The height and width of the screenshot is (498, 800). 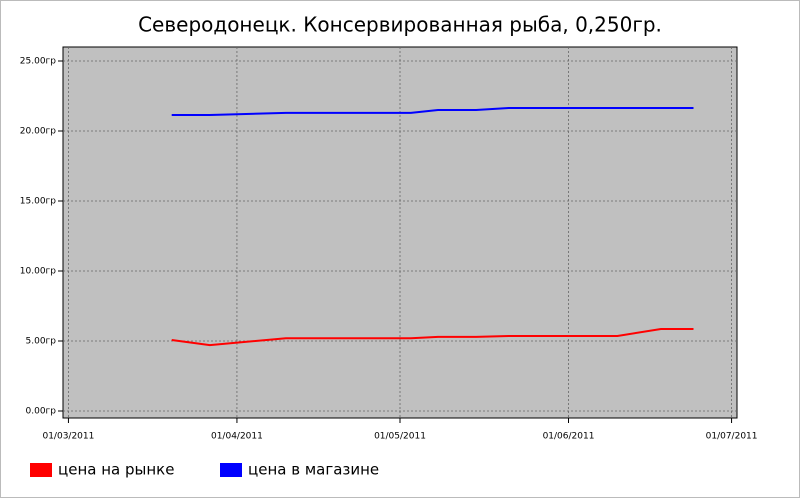 What do you see at coordinates (41, 412) in the screenshot?
I see `y-tick-label: 0.00гр` at bounding box center [41, 412].